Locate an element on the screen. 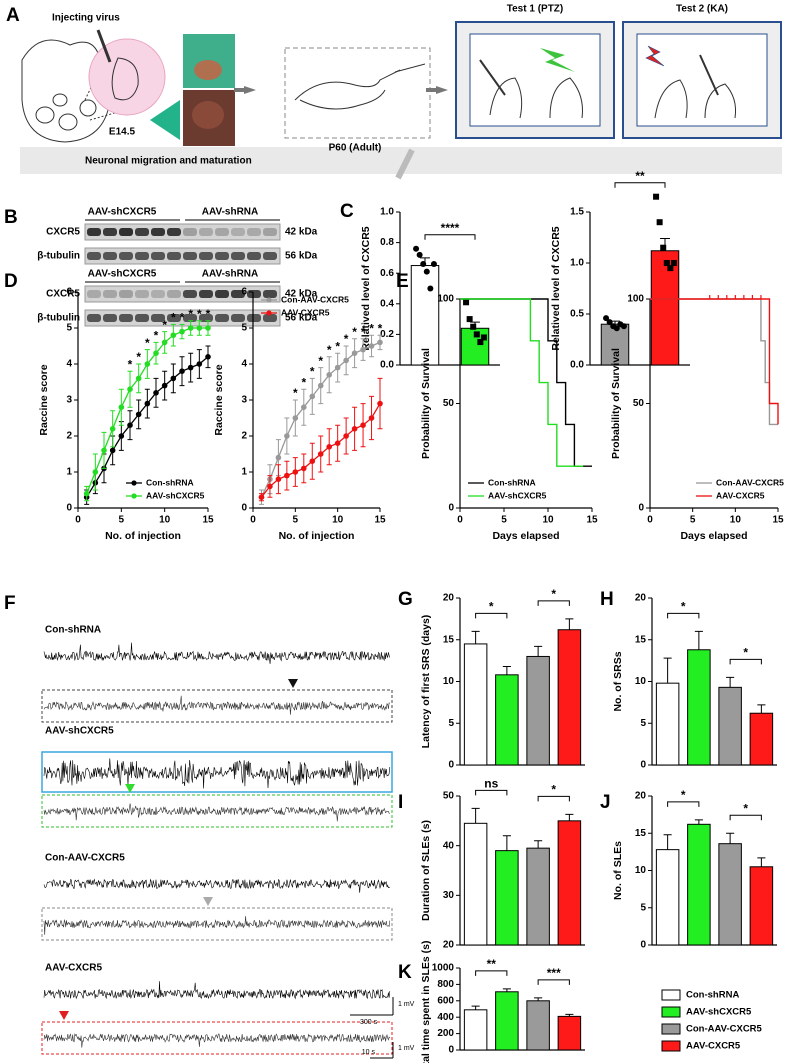  y-axis-label: Duration of SLEs (s) is located at coordinates (426, 870).